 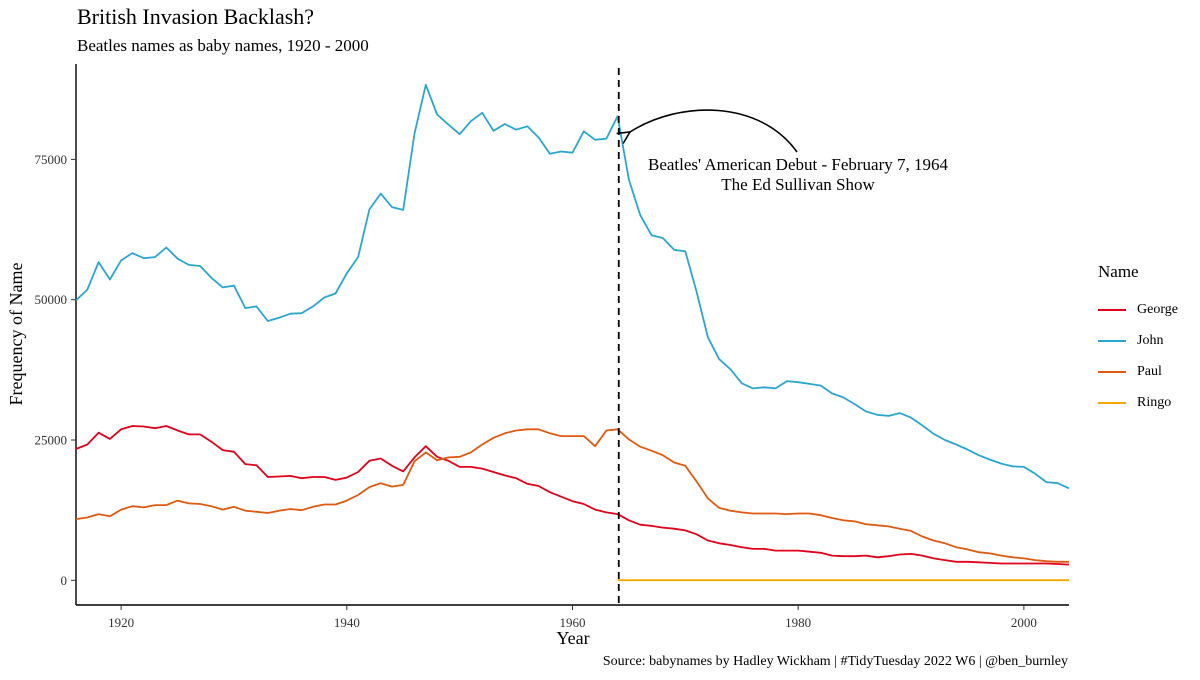 I want to click on x-tick-label: 2000, so click(x=1024, y=622).